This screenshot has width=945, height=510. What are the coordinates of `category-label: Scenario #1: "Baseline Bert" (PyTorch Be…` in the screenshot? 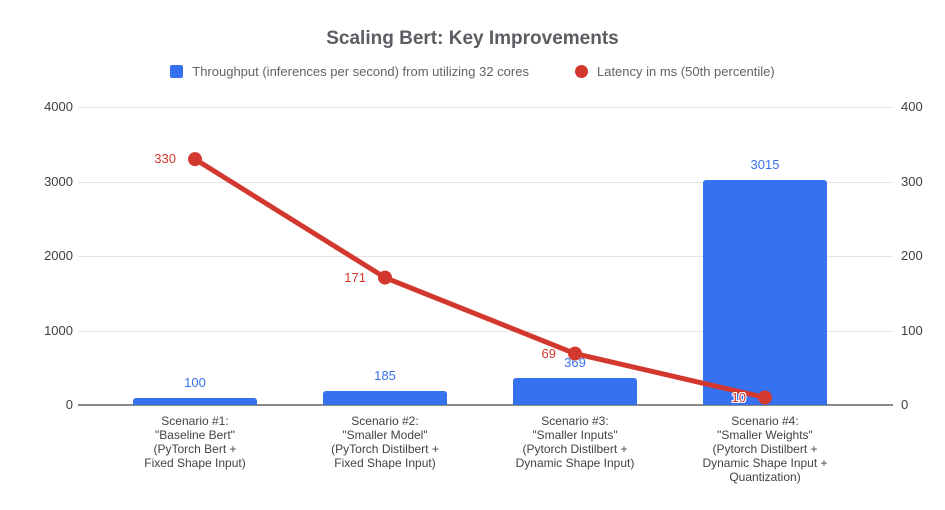 It's located at (195, 442).